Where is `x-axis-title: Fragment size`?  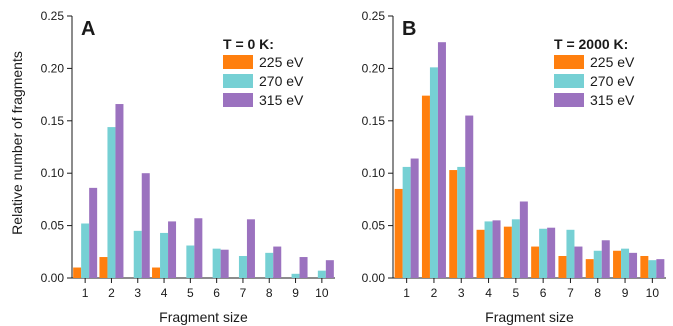 x-axis-title: Fragment size is located at coordinates (203, 317).